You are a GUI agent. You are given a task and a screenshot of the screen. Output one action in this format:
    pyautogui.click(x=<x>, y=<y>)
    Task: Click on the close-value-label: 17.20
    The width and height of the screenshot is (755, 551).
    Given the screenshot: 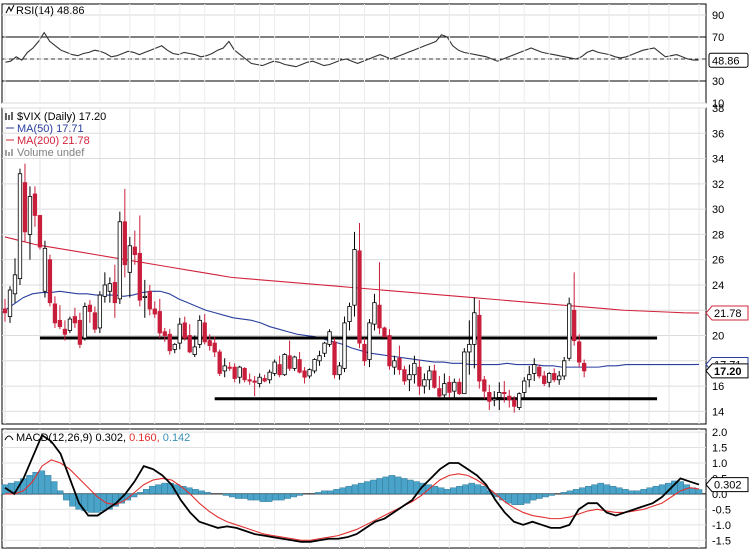 What is the action you would take?
    pyautogui.click(x=728, y=372)
    